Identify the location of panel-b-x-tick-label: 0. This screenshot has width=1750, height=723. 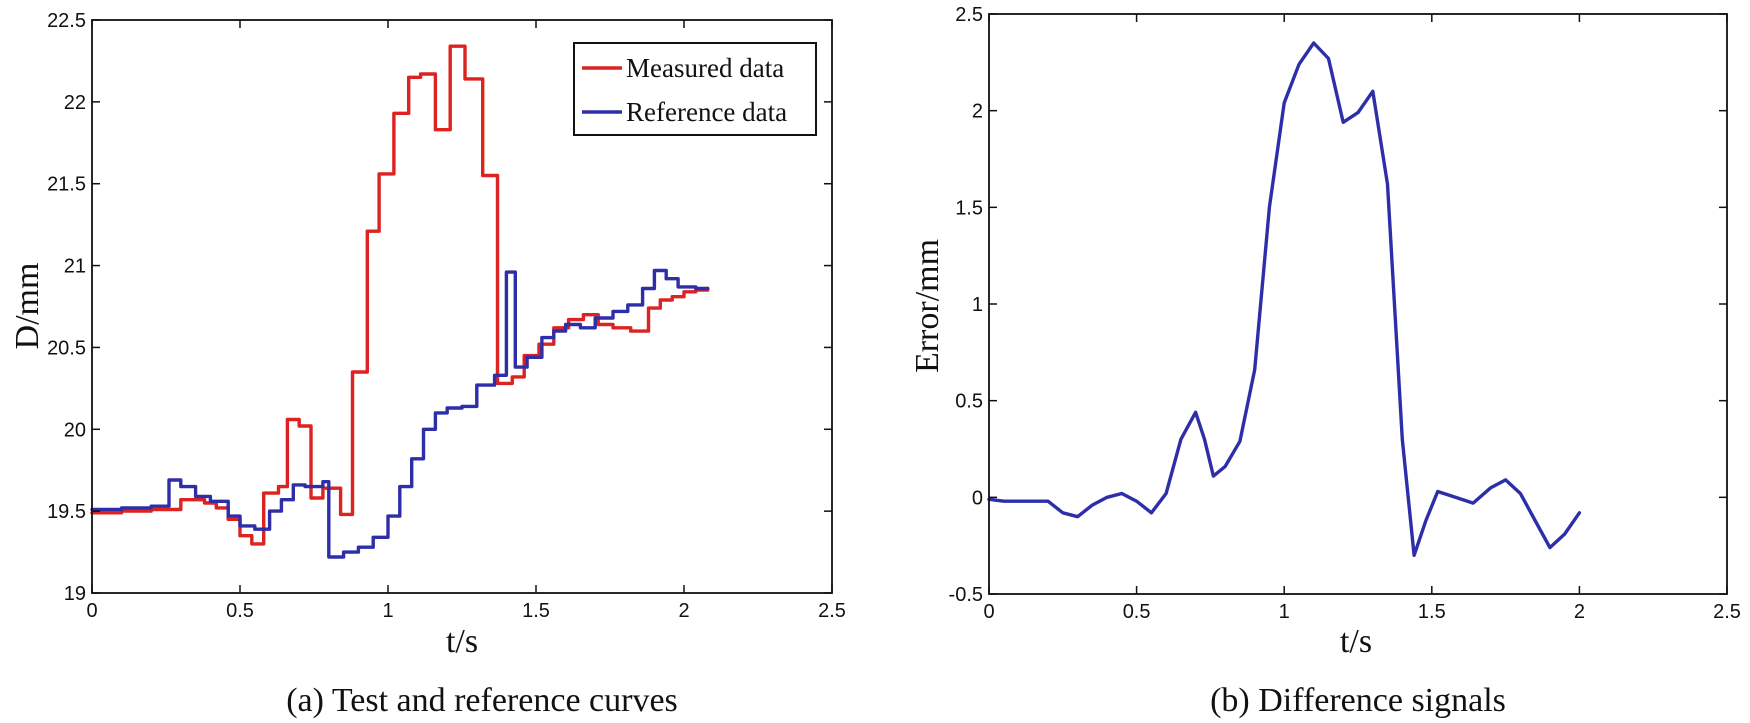
(988, 612).